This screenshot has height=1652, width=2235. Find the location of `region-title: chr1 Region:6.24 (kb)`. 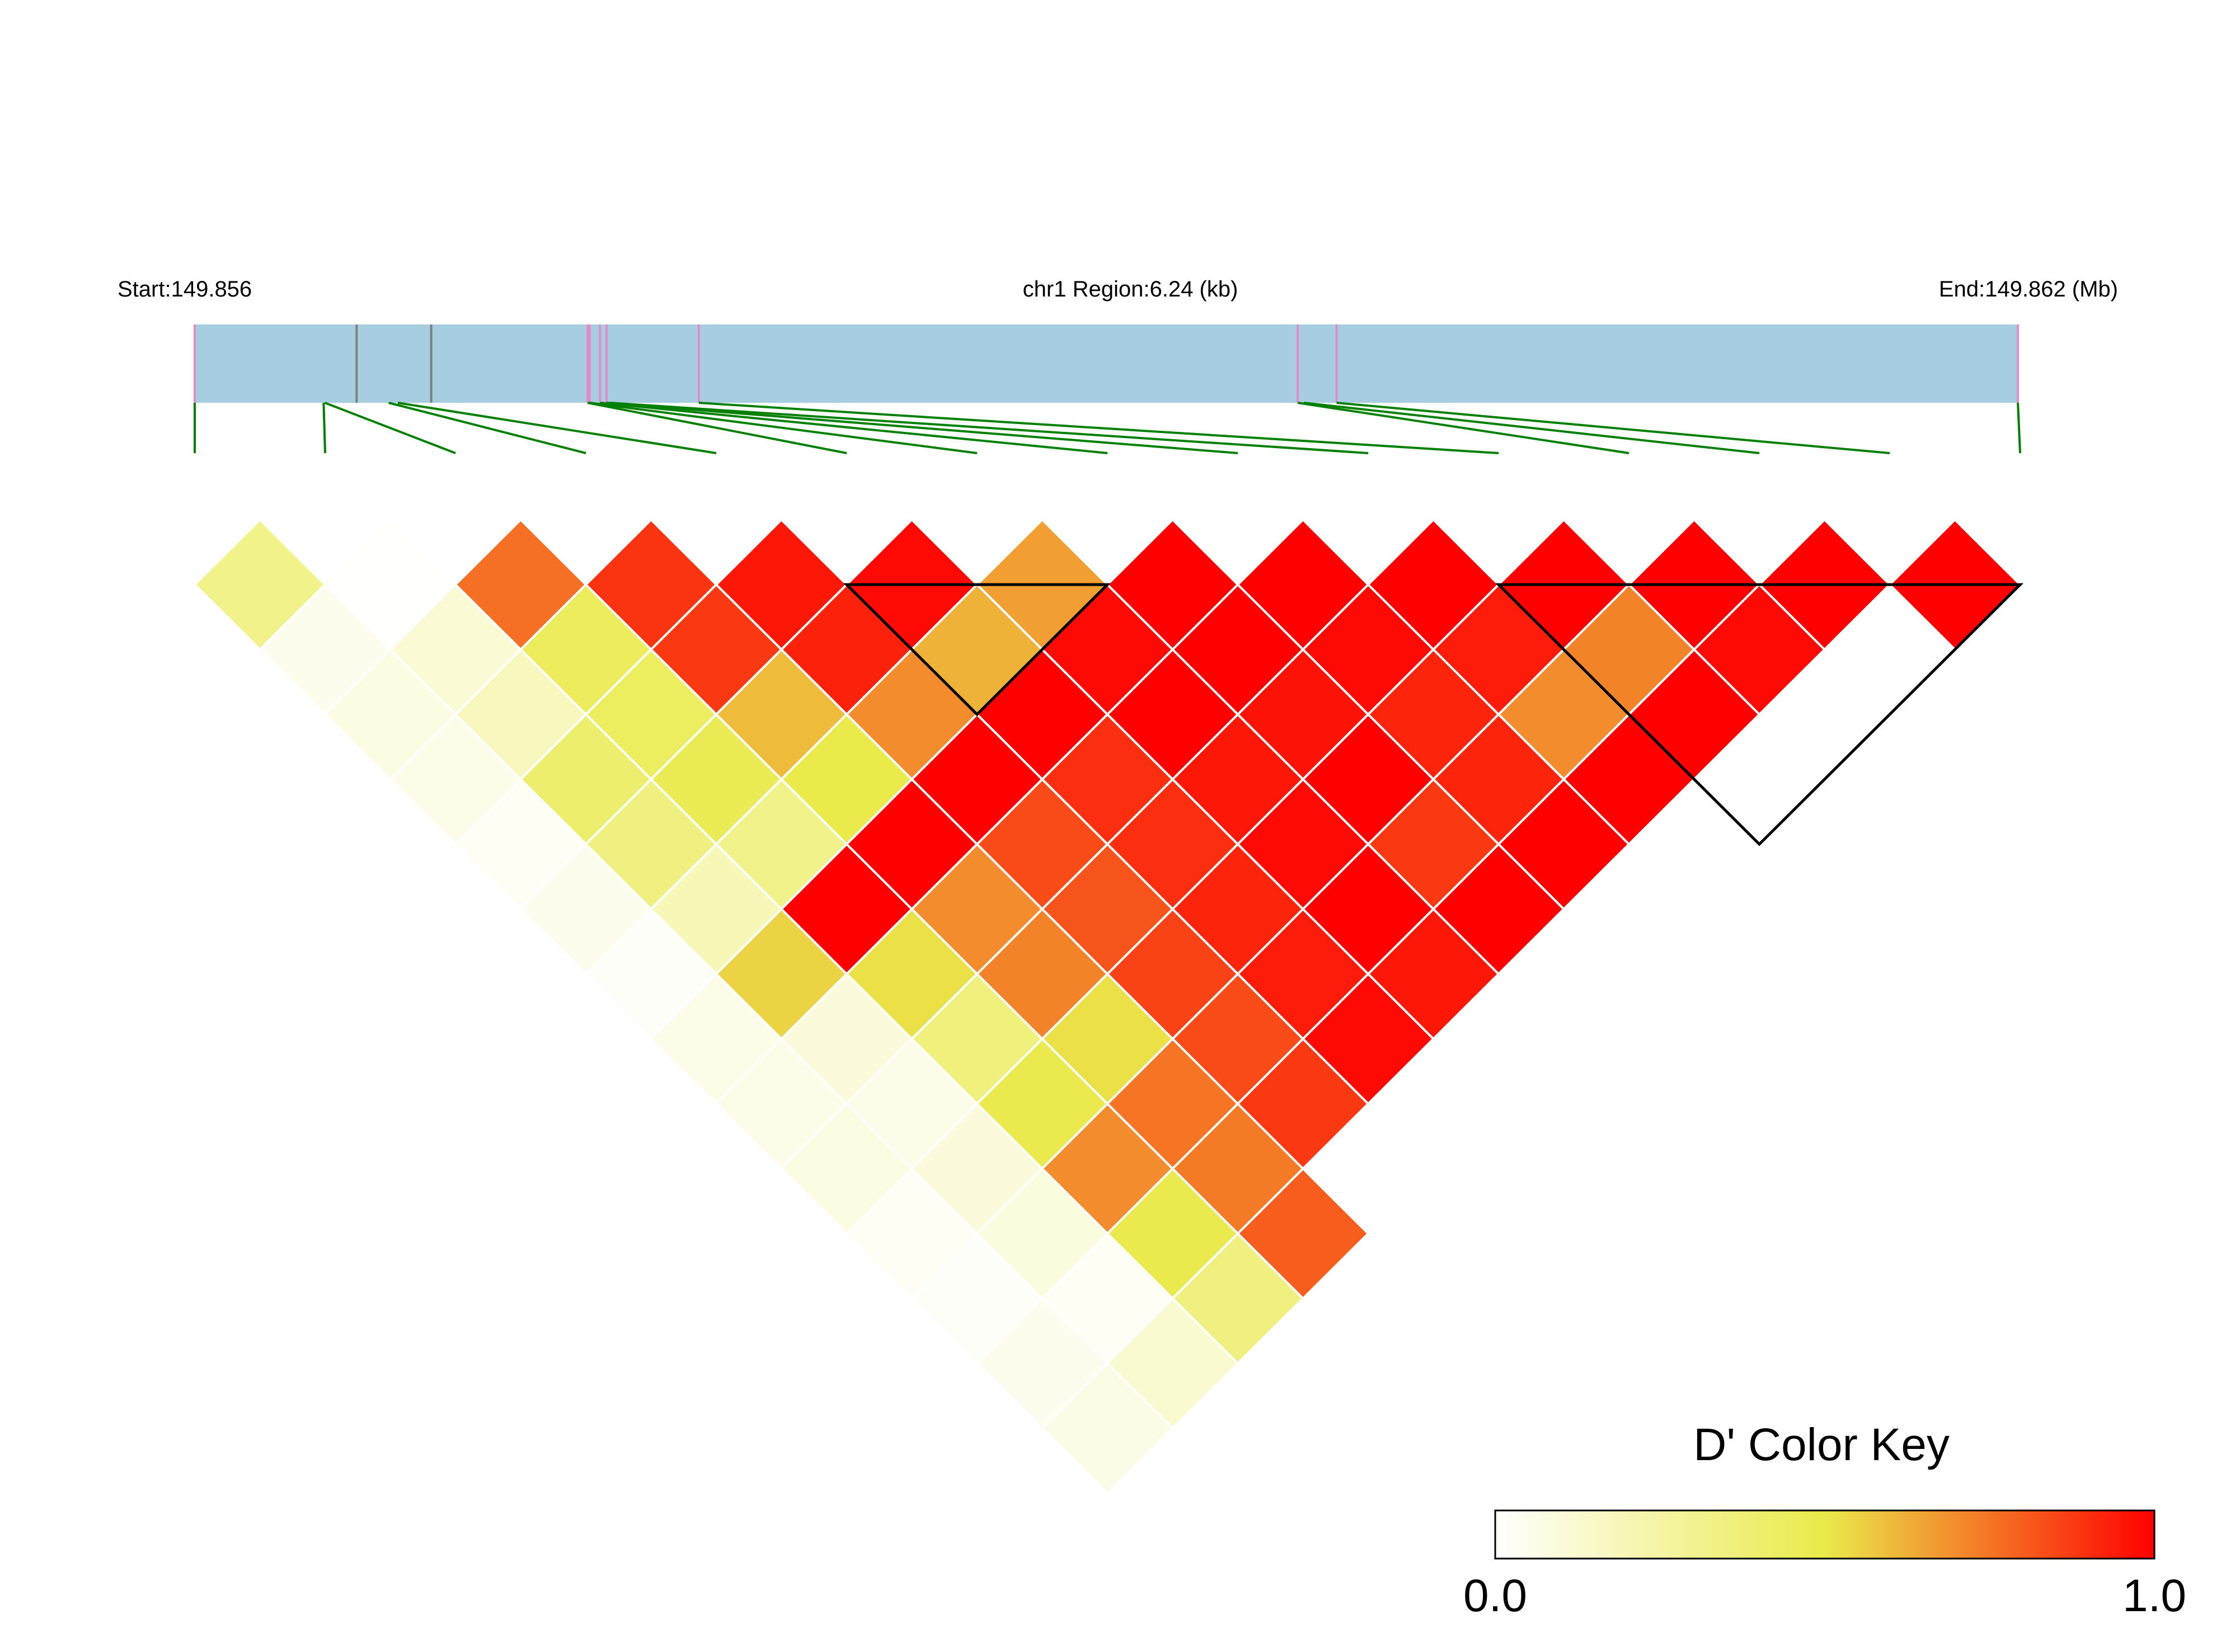

region-title: chr1 Region:6.24 (kb) is located at coordinates (1130, 289).